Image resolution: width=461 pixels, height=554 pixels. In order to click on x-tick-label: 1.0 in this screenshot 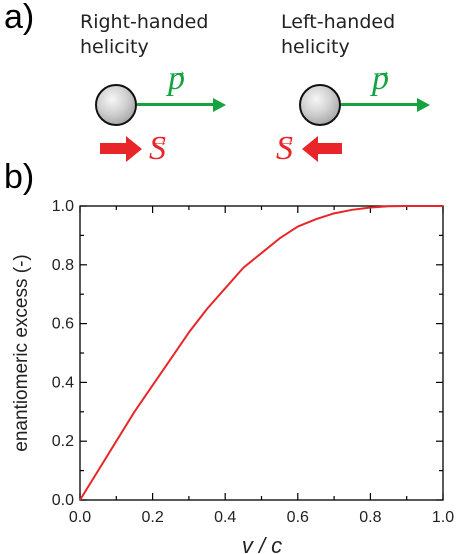, I will do `click(443, 517)`.